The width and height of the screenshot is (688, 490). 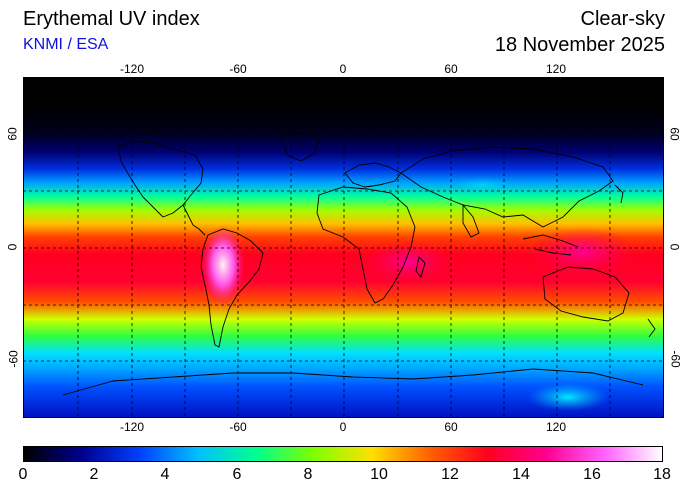 I want to click on lon-tick-bottom: -60, so click(x=238, y=427).